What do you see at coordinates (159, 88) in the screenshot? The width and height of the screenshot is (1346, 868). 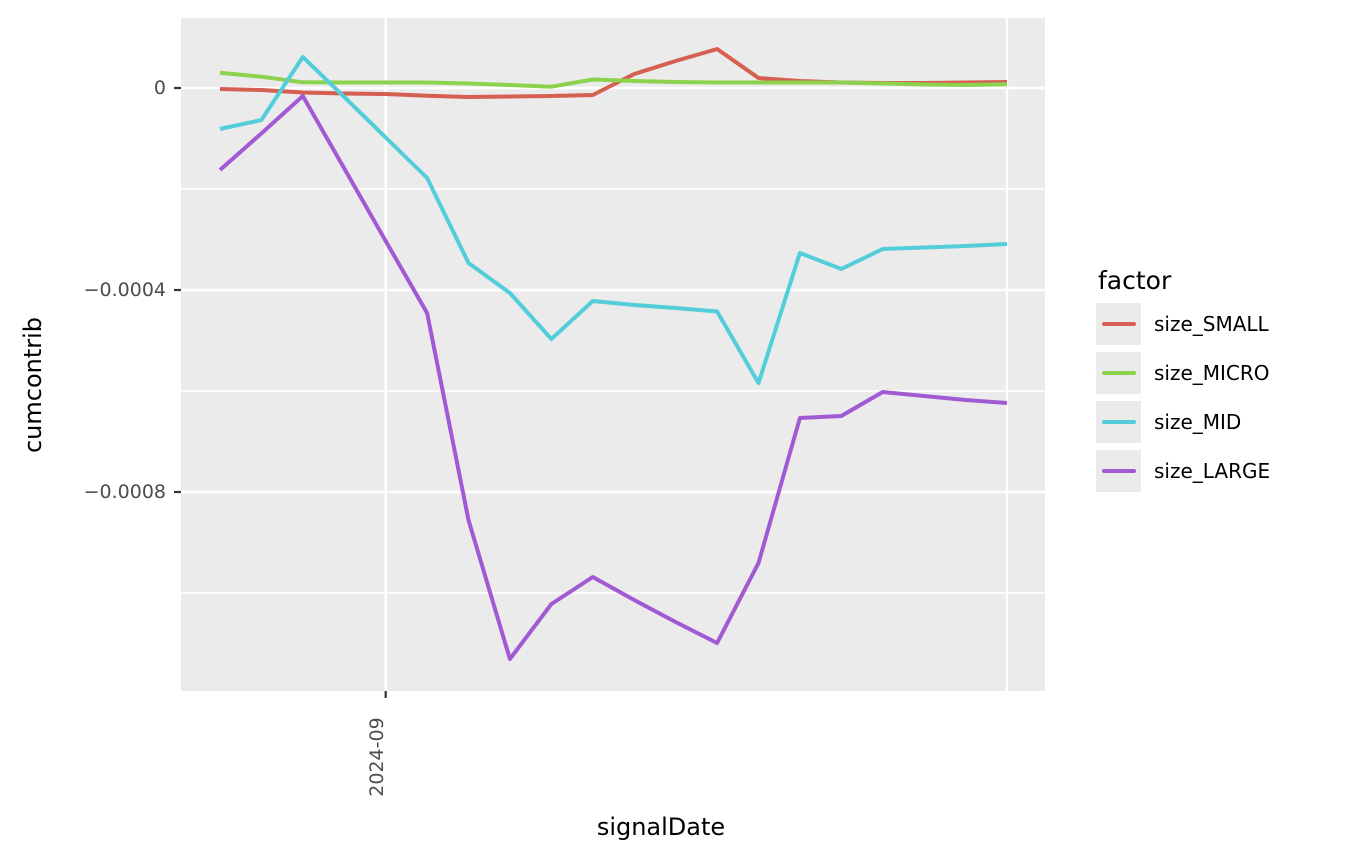 I see `y-tick-label-0: 0` at bounding box center [159, 88].